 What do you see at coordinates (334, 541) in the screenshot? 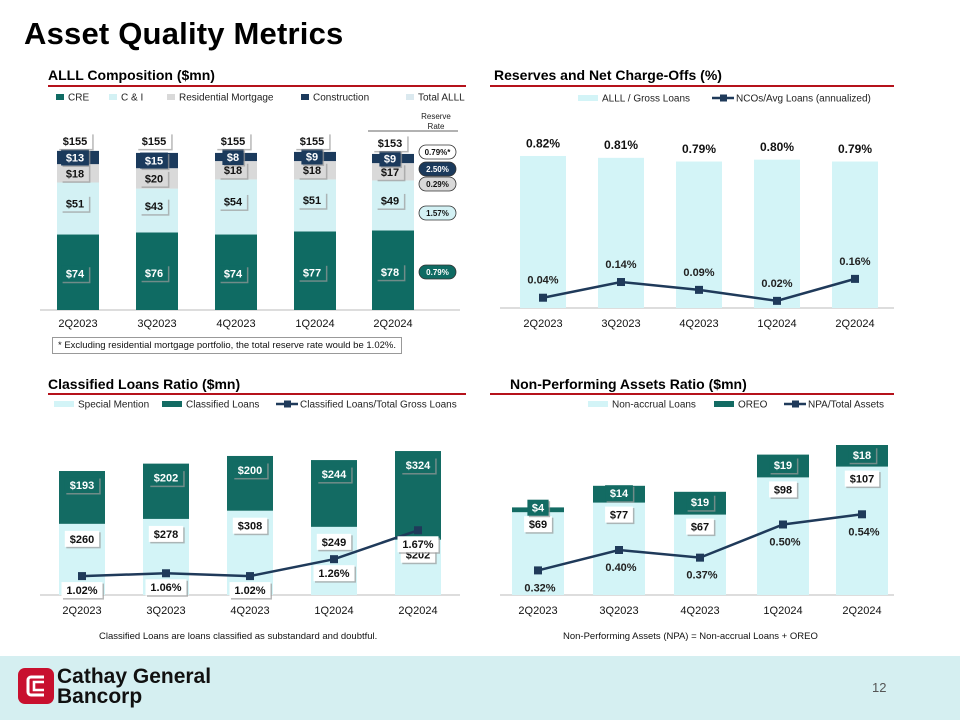
I see `classified-label-special-mention-1Q2024-box` at bounding box center [334, 541].